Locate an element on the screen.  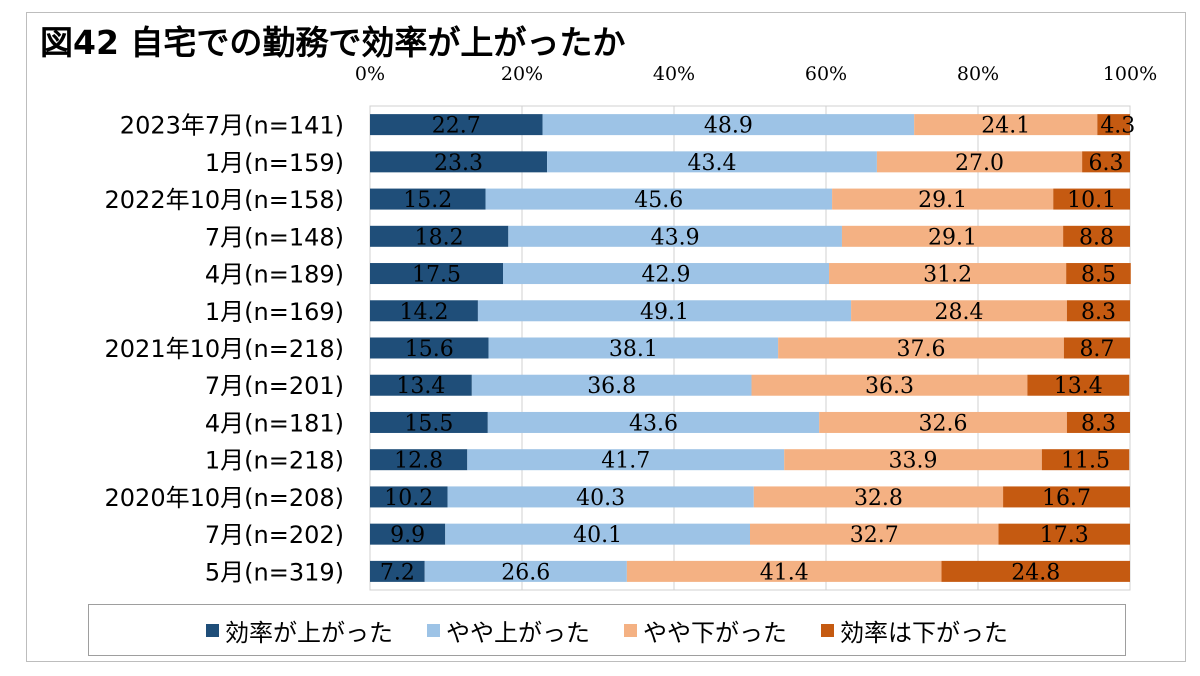
category-label: 4月(n=189) is located at coordinates (274, 275).